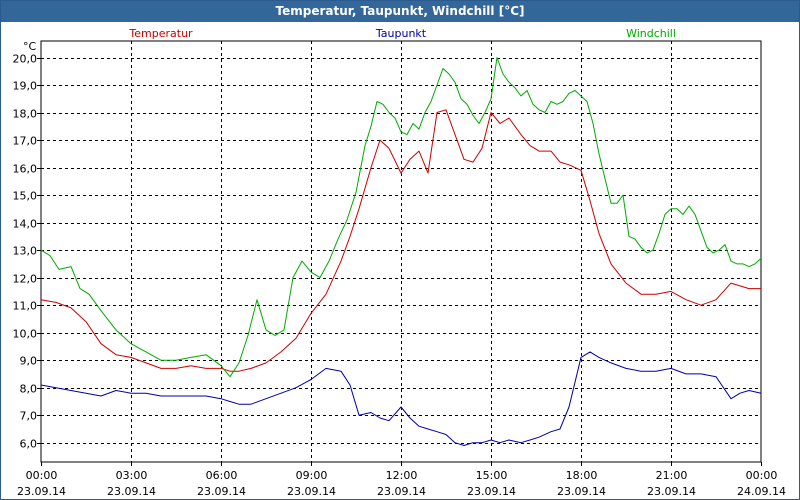 This screenshot has width=800, height=500. What do you see at coordinates (25, 59) in the screenshot?
I see `y-tick-label: 20,0` at bounding box center [25, 59].